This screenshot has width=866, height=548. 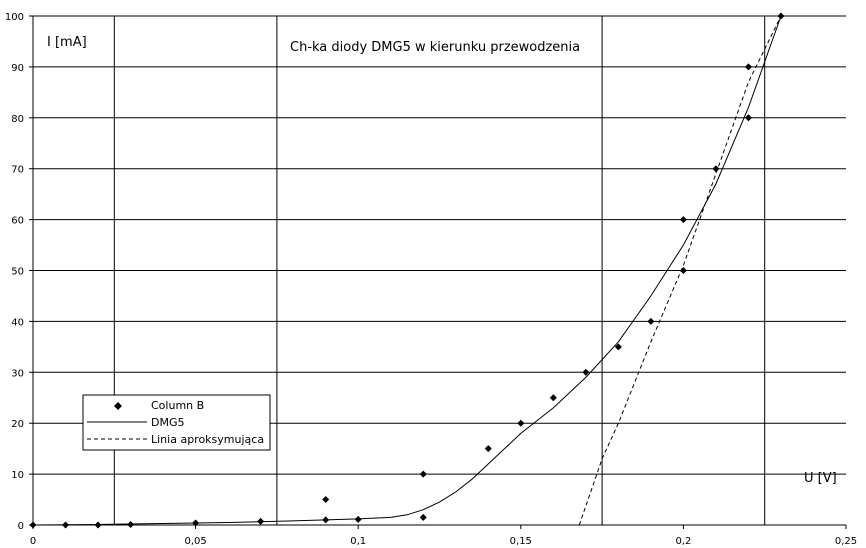 What do you see at coordinates (820, 478) in the screenshot?
I see `x-axis-label: U [V]` at bounding box center [820, 478].